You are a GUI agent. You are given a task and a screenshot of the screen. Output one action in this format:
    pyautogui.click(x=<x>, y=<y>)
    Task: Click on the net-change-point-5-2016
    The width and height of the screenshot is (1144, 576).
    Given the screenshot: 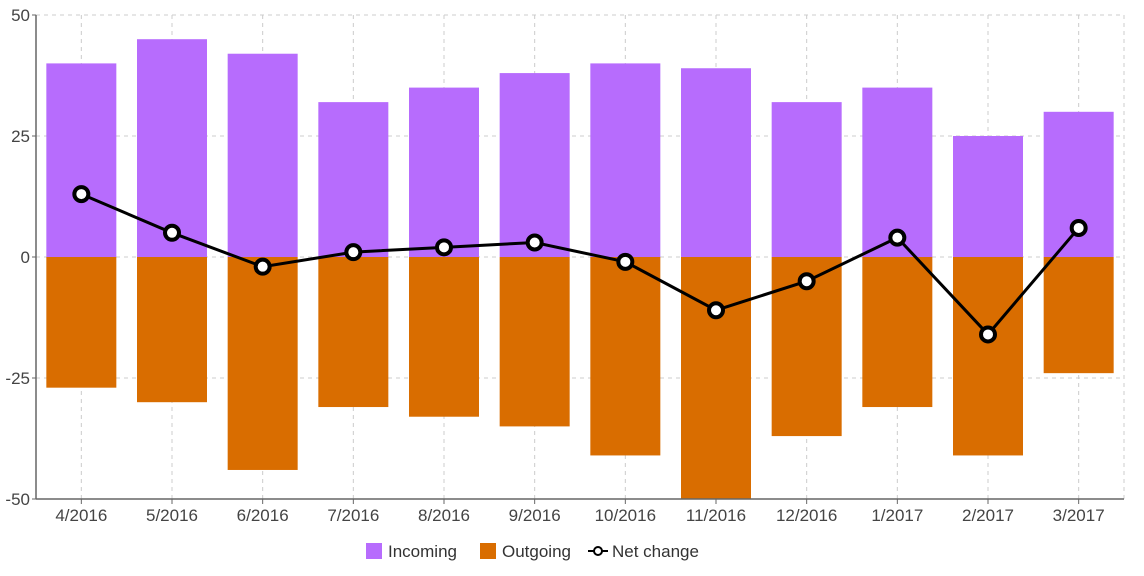 What is the action you would take?
    pyautogui.click(x=172, y=232)
    